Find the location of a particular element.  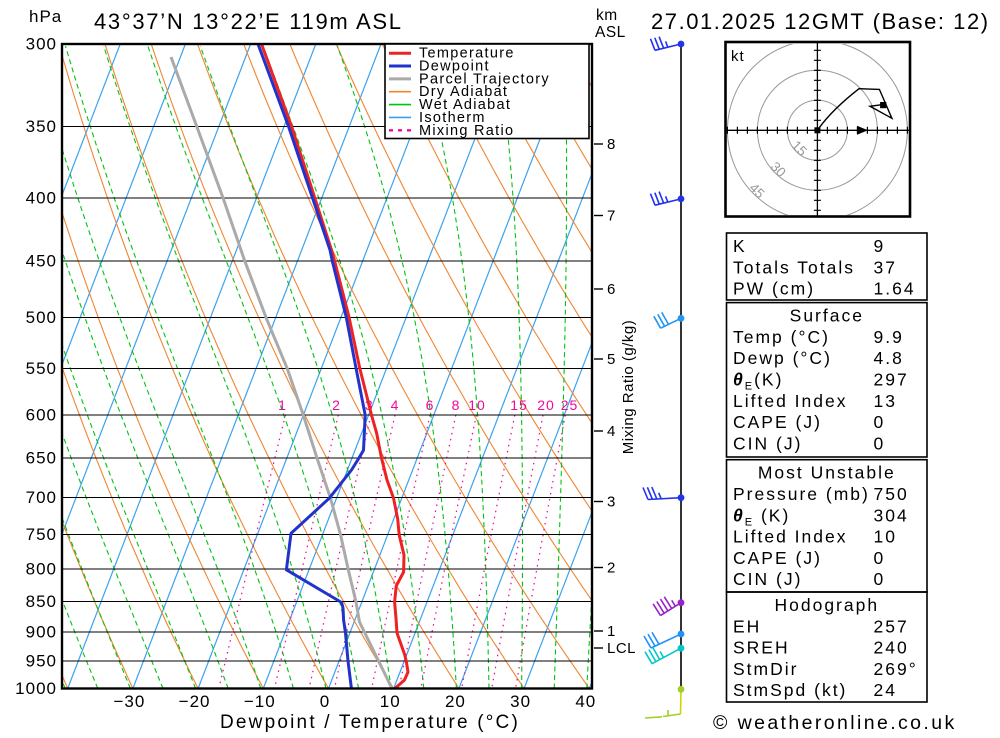

svg-text: LCL is located at coordinates (621, 648).